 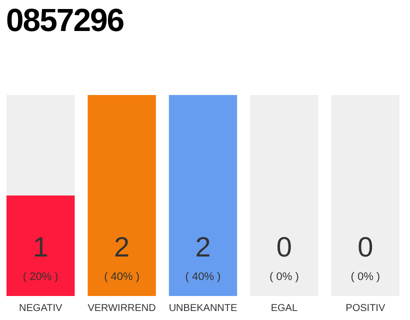 What do you see at coordinates (41, 308) in the screenshot?
I see `x-tick-label: NEGATIV` at bounding box center [41, 308].